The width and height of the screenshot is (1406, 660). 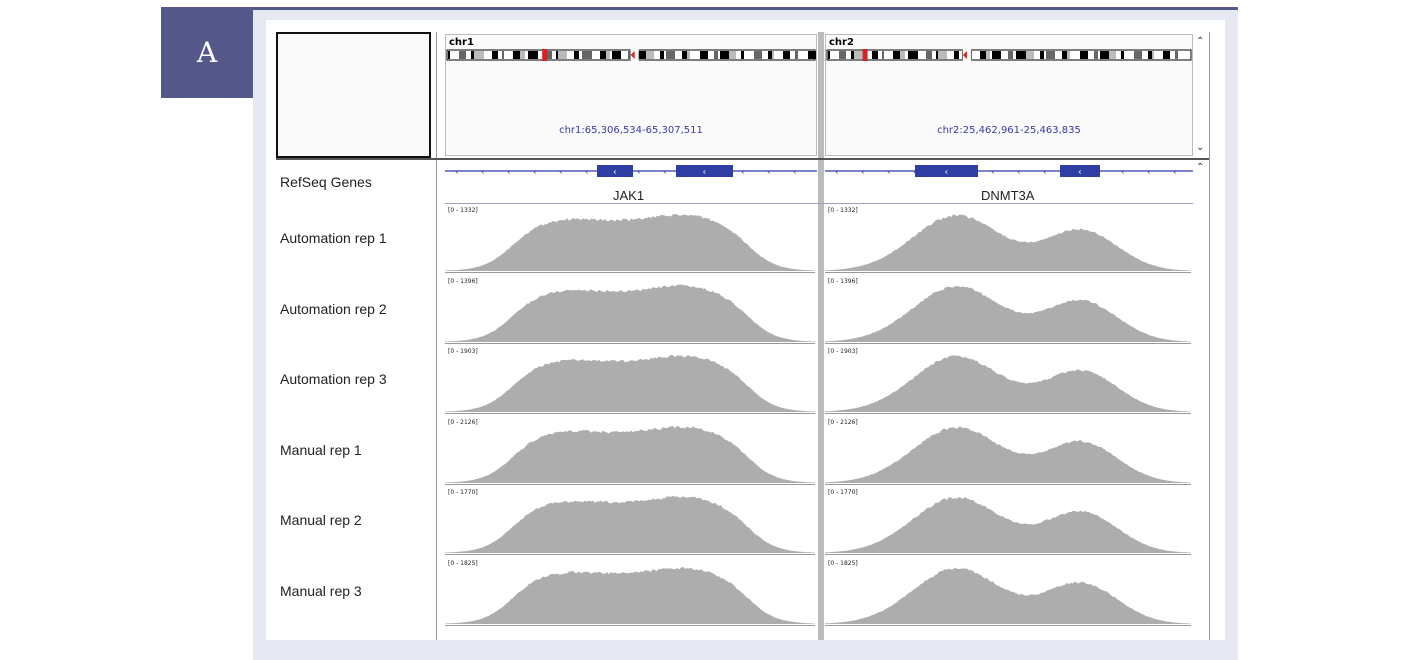 What do you see at coordinates (463, 492) in the screenshot?
I see `data-range-label: [0 - 1770]` at bounding box center [463, 492].